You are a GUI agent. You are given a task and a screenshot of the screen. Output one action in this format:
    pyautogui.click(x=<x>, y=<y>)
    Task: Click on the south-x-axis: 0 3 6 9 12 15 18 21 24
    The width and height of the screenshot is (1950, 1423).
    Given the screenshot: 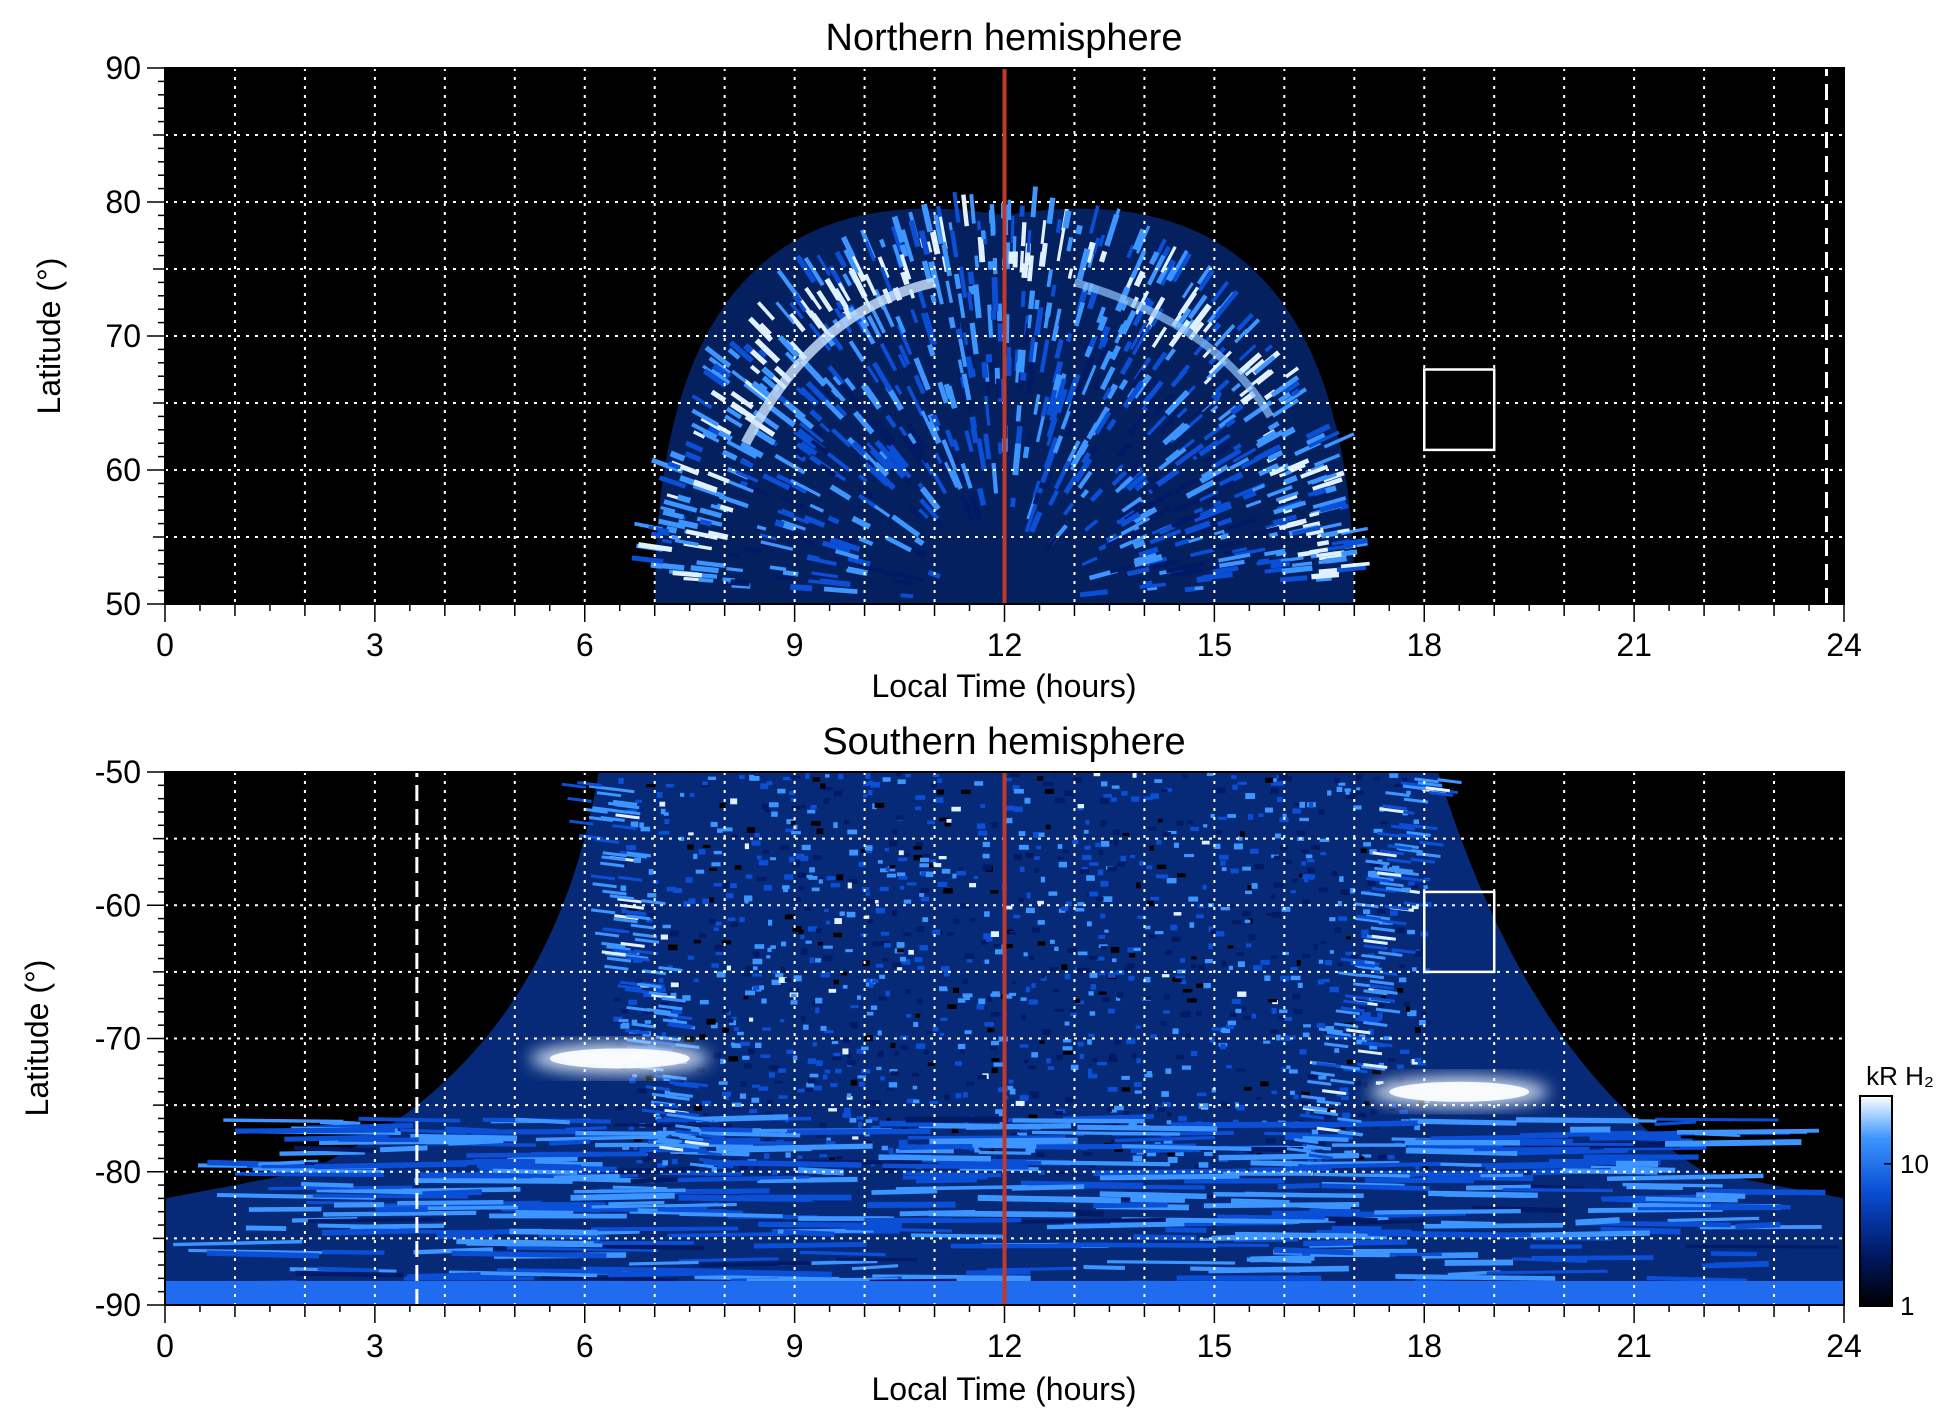 What is the action you would take?
    pyautogui.click(x=1009, y=1334)
    